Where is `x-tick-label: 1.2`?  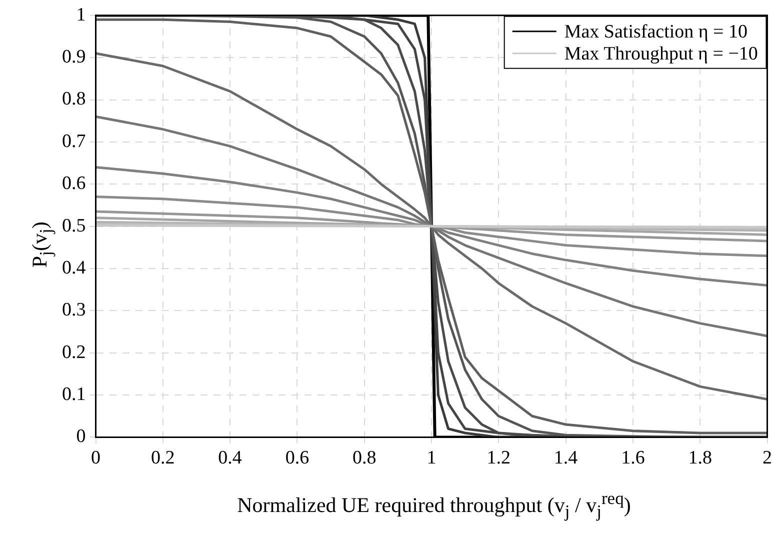 x-tick-label: 1.2 is located at coordinates (498, 458).